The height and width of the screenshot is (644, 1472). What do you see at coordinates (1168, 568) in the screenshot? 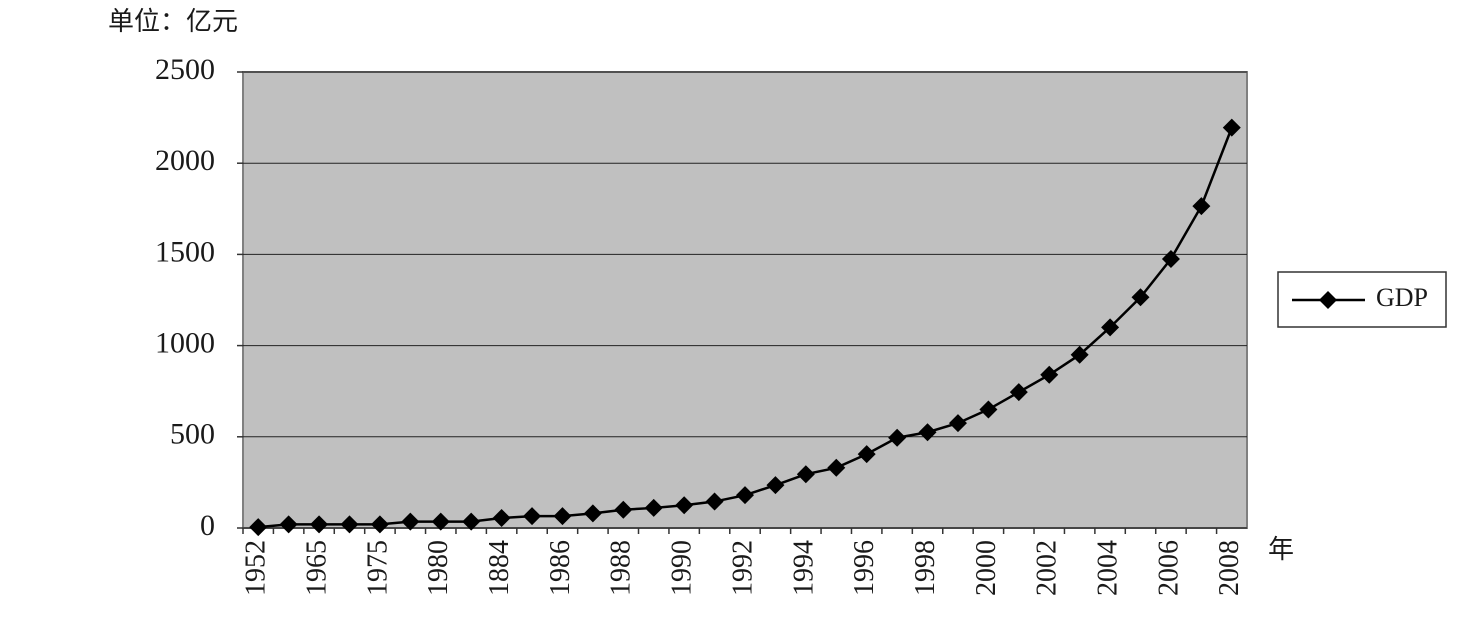
I see `x-tick-label: 2006` at bounding box center [1168, 568].